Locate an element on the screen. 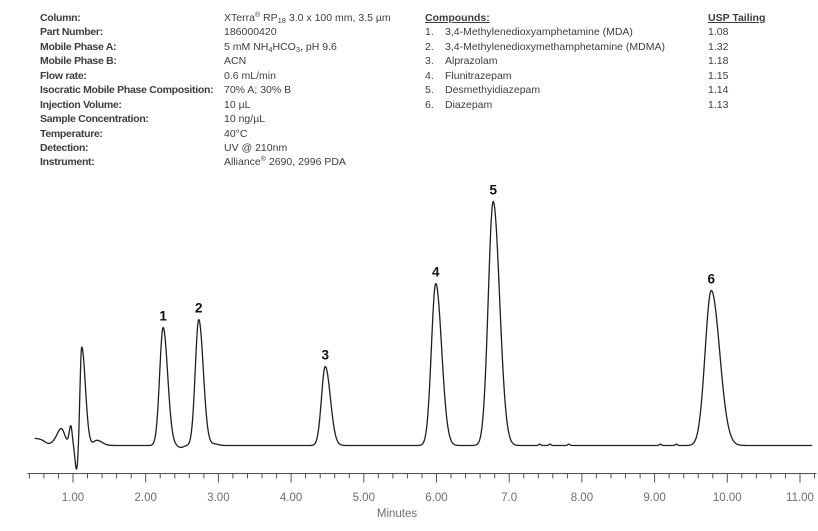 The image size is (818, 531). param-row-1: Part Number: 186000420 is located at coordinates (230, 32).